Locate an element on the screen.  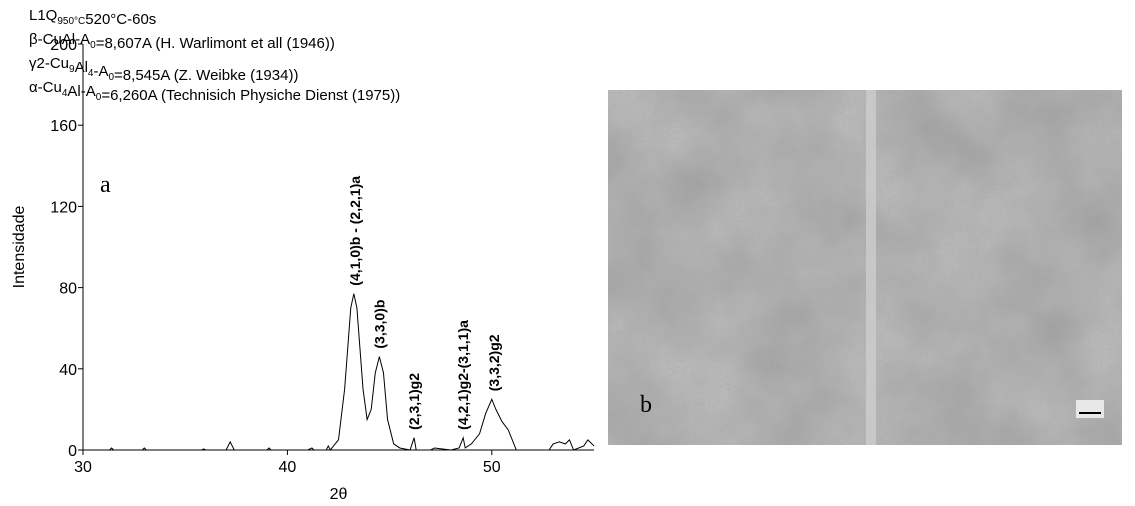
header-text: 520°C-60s is located at coordinates (120, 19).